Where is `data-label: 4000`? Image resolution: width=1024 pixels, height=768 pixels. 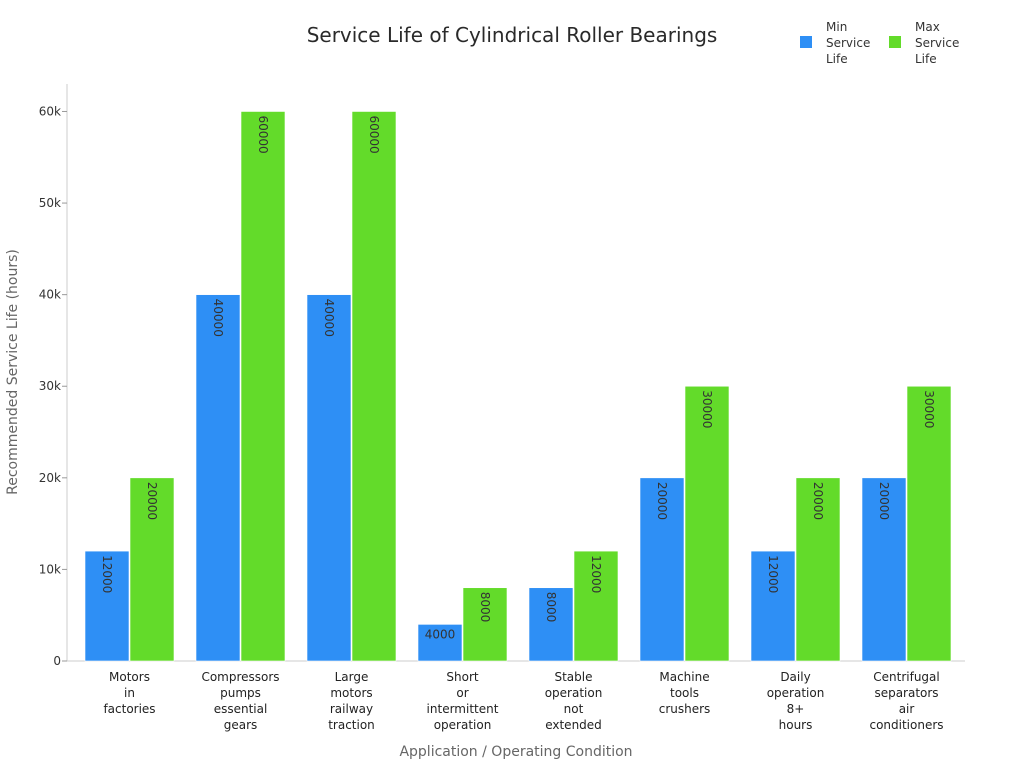
data-label: 4000 is located at coordinates (440, 634).